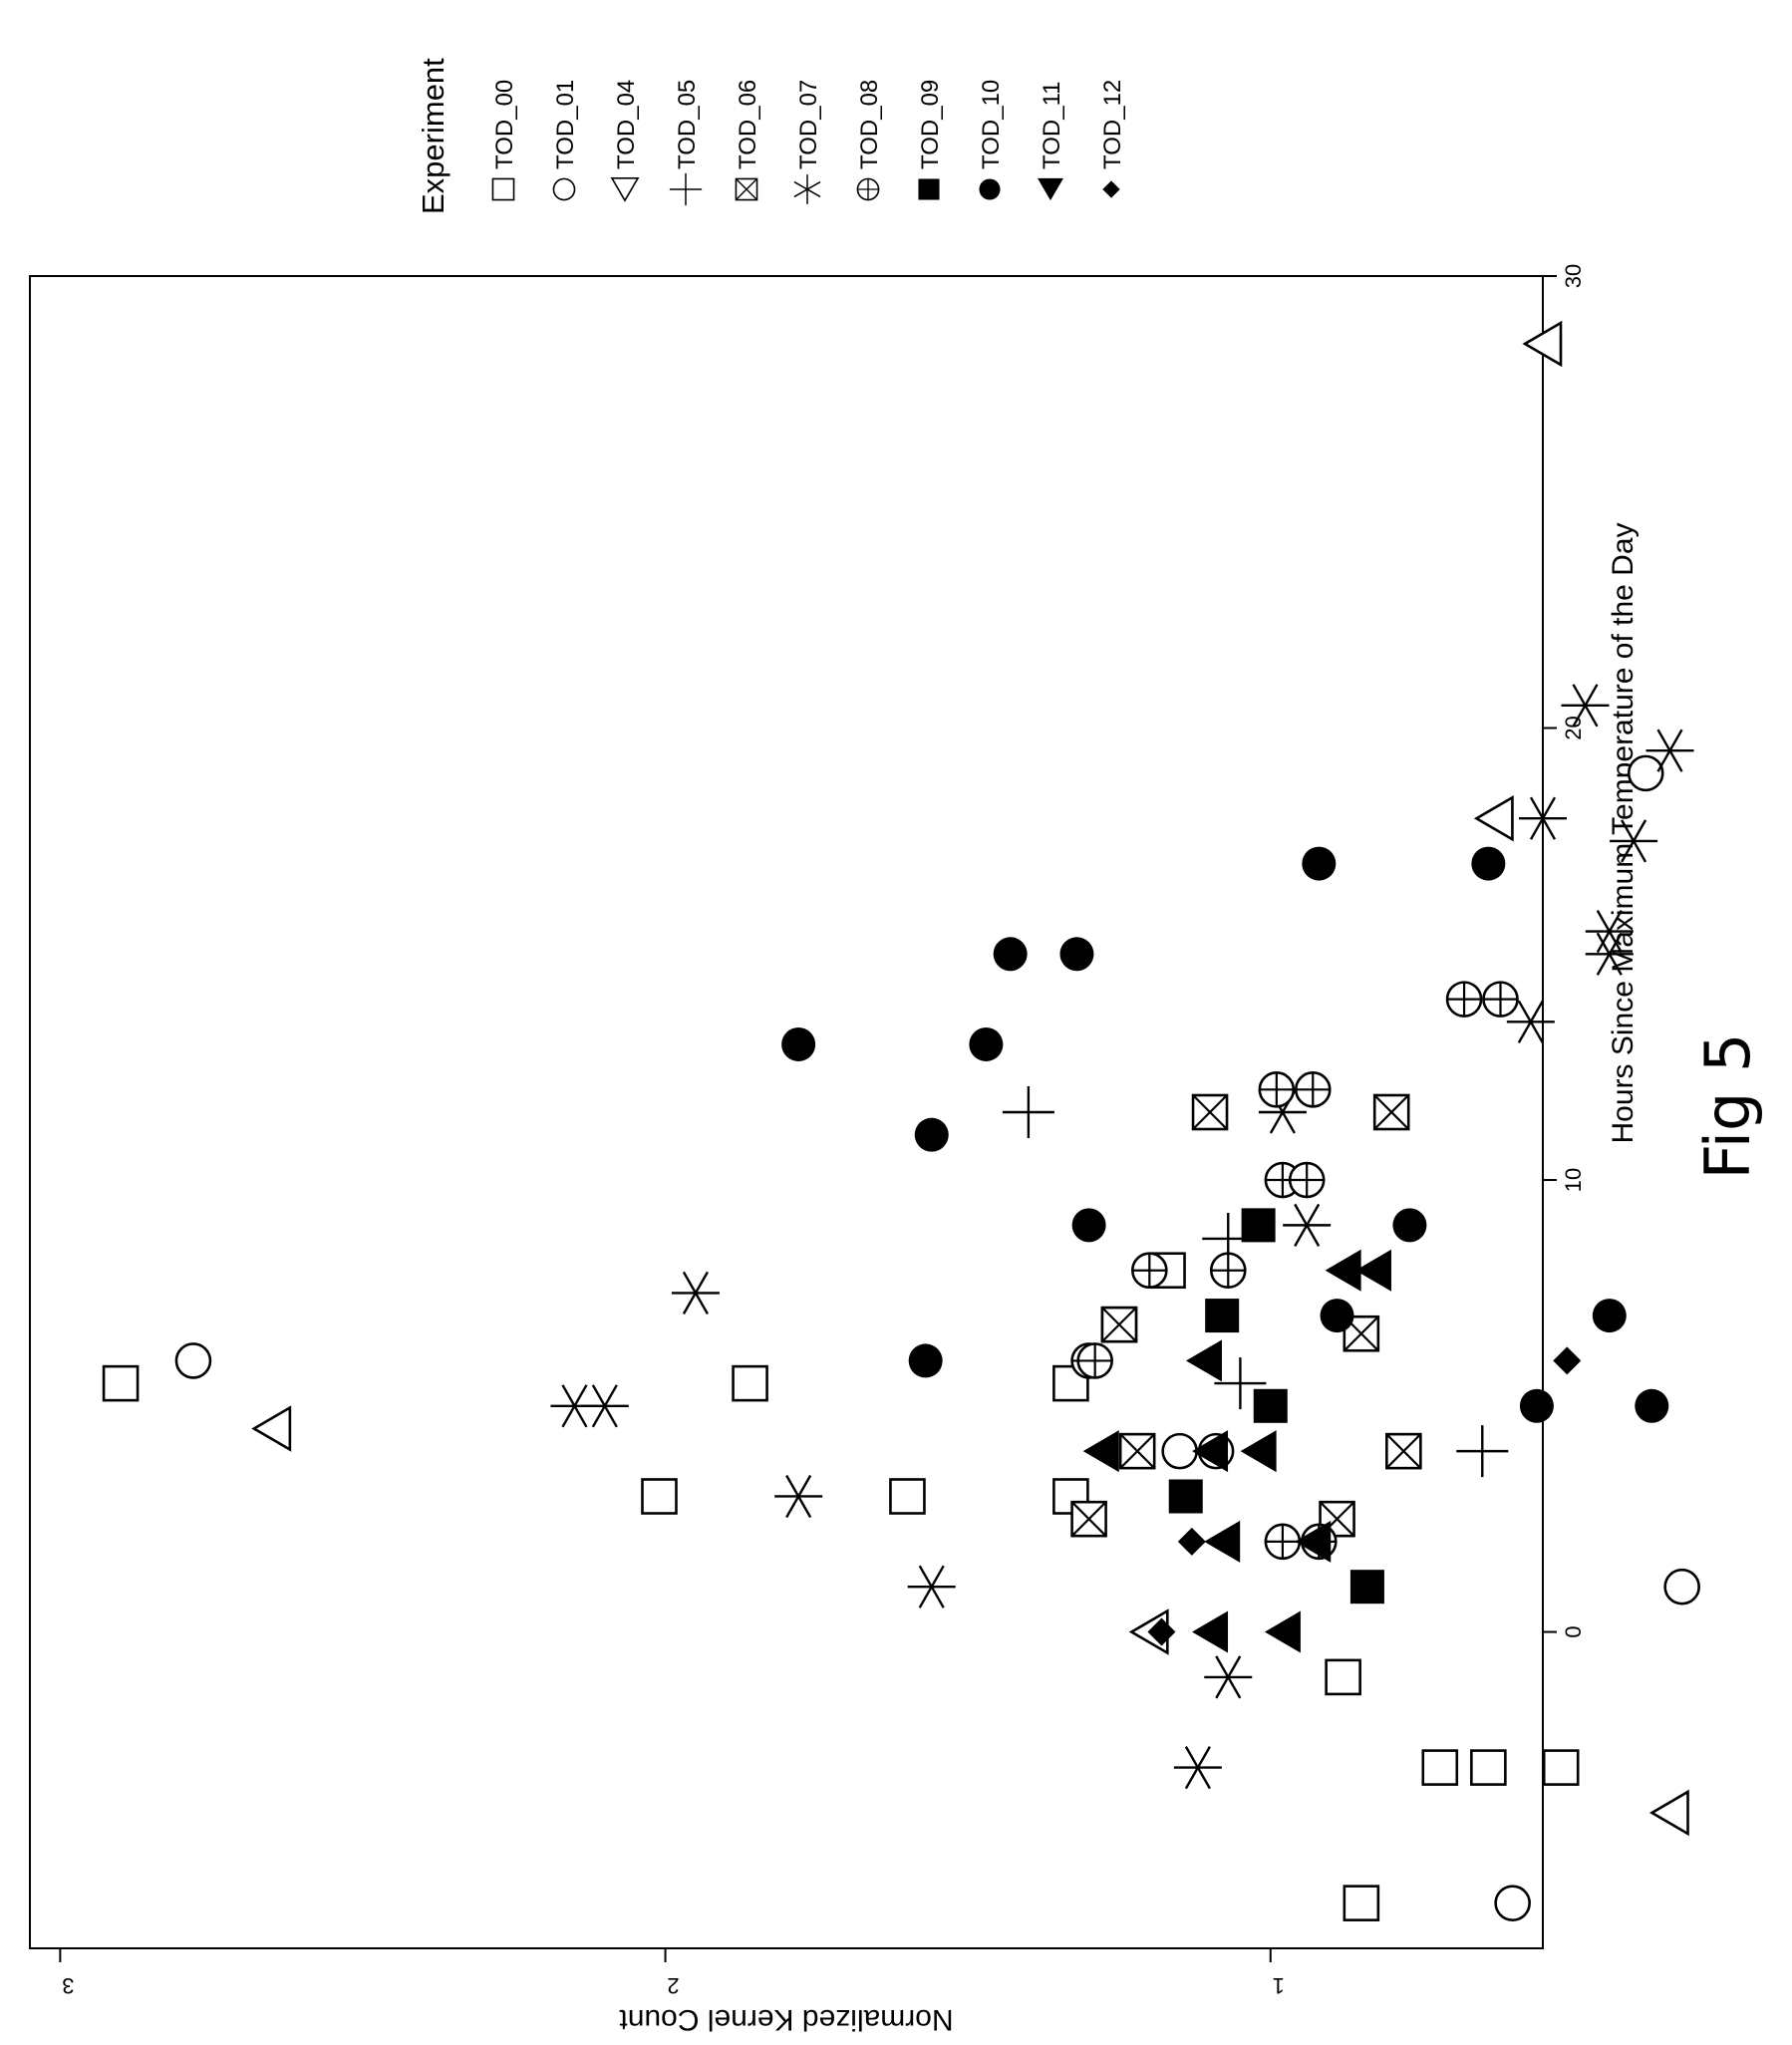  Describe the element at coordinates (1573, 1180) in the screenshot. I see `x-tick-label: 10` at that location.